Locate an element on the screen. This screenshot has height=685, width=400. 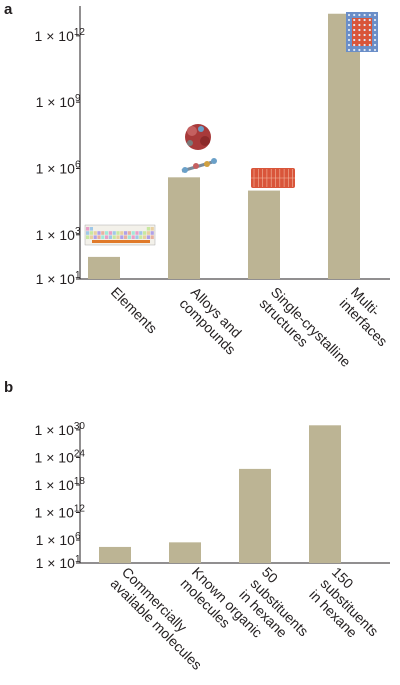
y-tick-label: 1 × 10¹⁸ is located at coordinates (60, 484).